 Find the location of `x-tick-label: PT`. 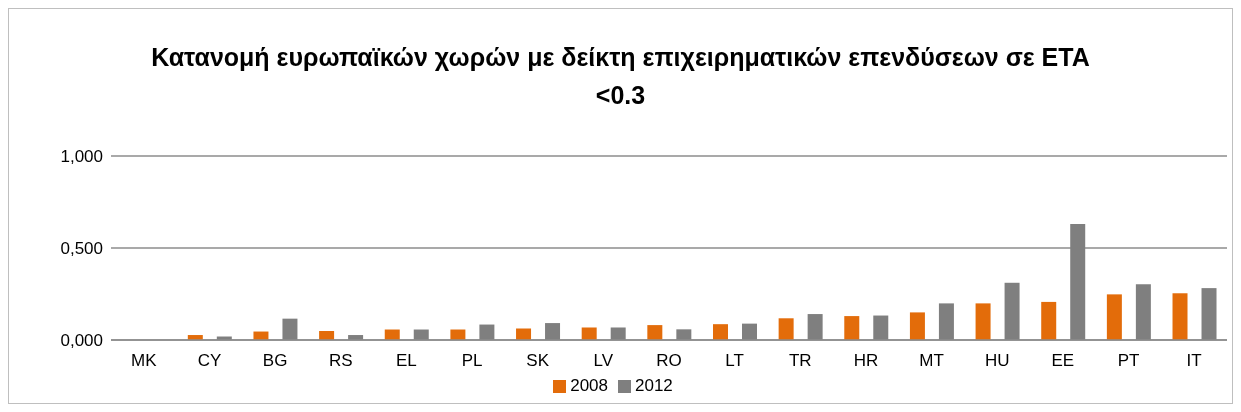

x-tick-label: PT is located at coordinates (1128, 361).